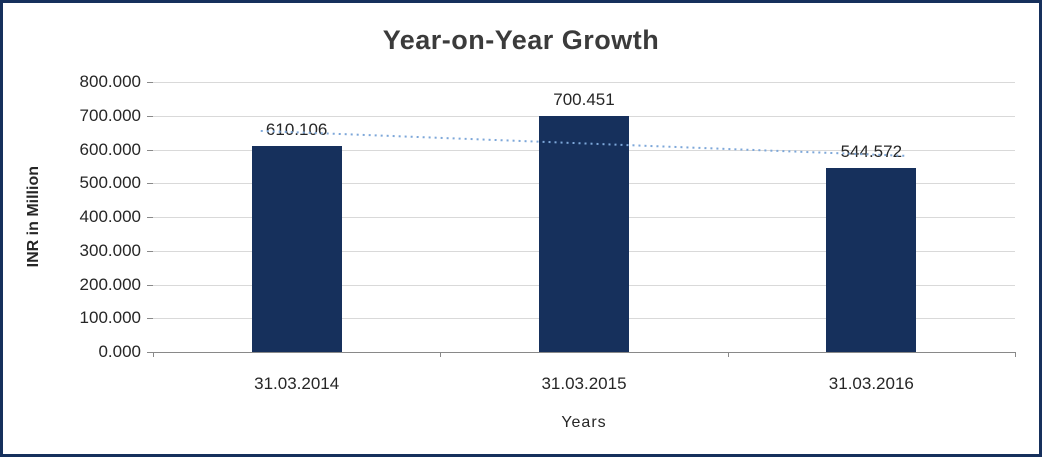  Describe the element at coordinates (110, 115) in the screenshot. I see `y-tick-label: 700.000` at that location.